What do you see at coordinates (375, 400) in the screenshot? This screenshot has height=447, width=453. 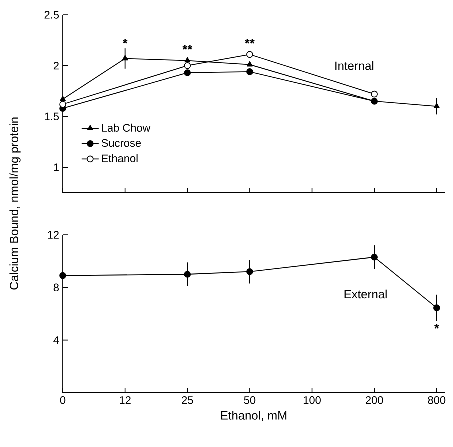 I see `x-tick-label: 200` at bounding box center [375, 400].